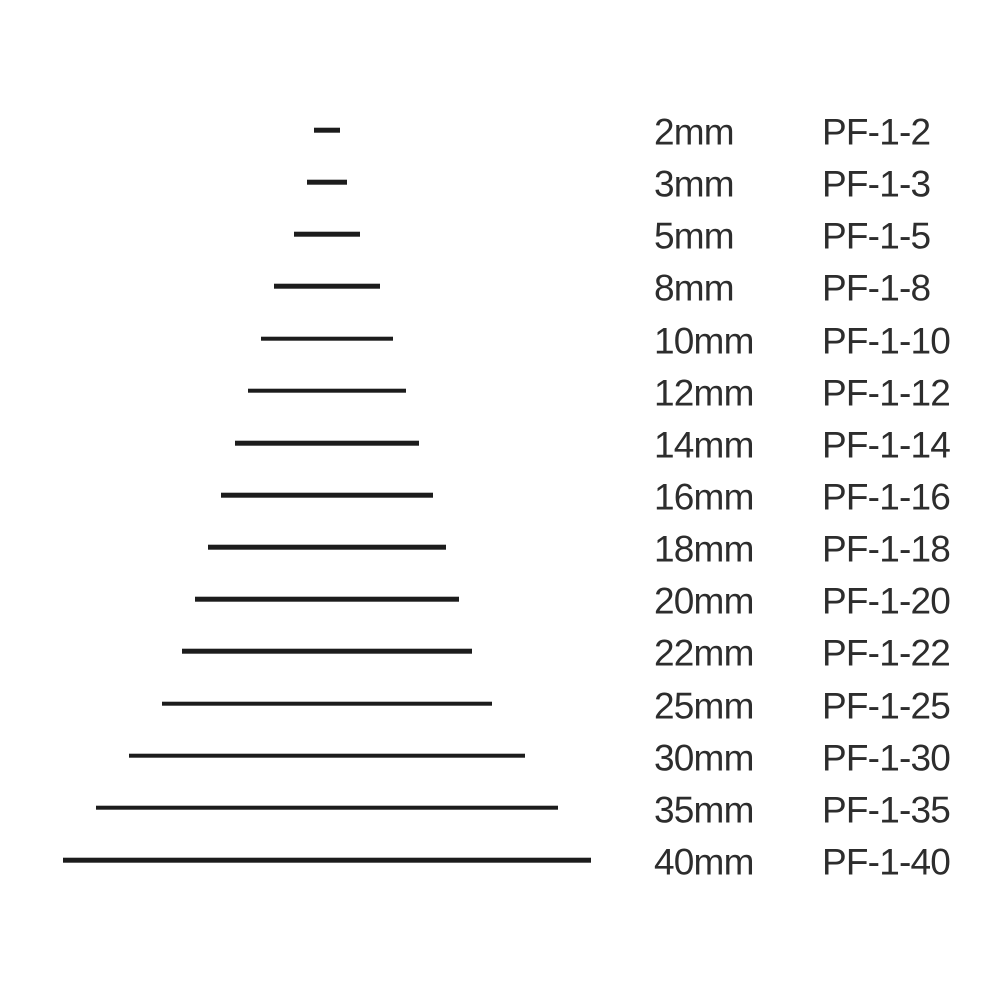  What do you see at coordinates (704, 862) in the screenshot?
I see `size-label: 40mm` at bounding box center [704, 862].